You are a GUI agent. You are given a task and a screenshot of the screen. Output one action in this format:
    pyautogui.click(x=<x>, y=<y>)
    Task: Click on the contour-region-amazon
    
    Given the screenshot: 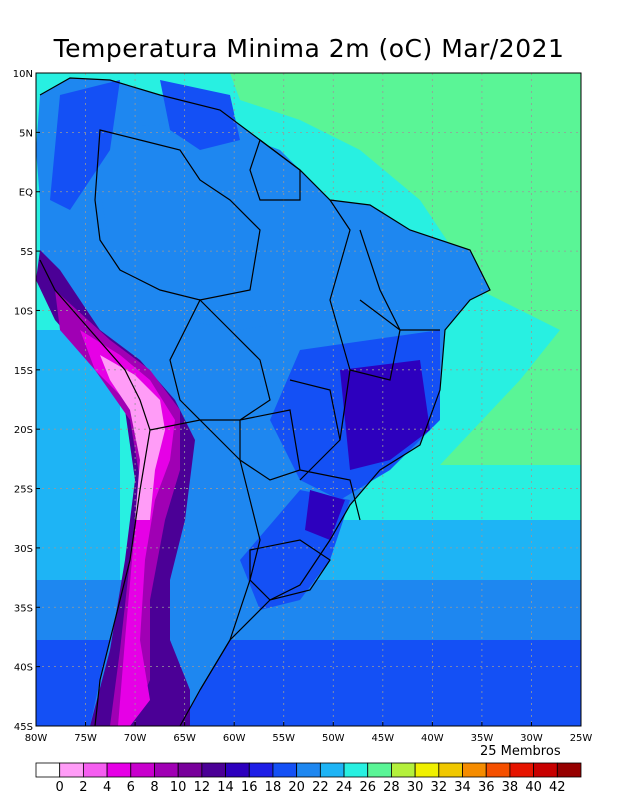 What is the action you would take?
    pyautogui.click(x=230, y=225)
    